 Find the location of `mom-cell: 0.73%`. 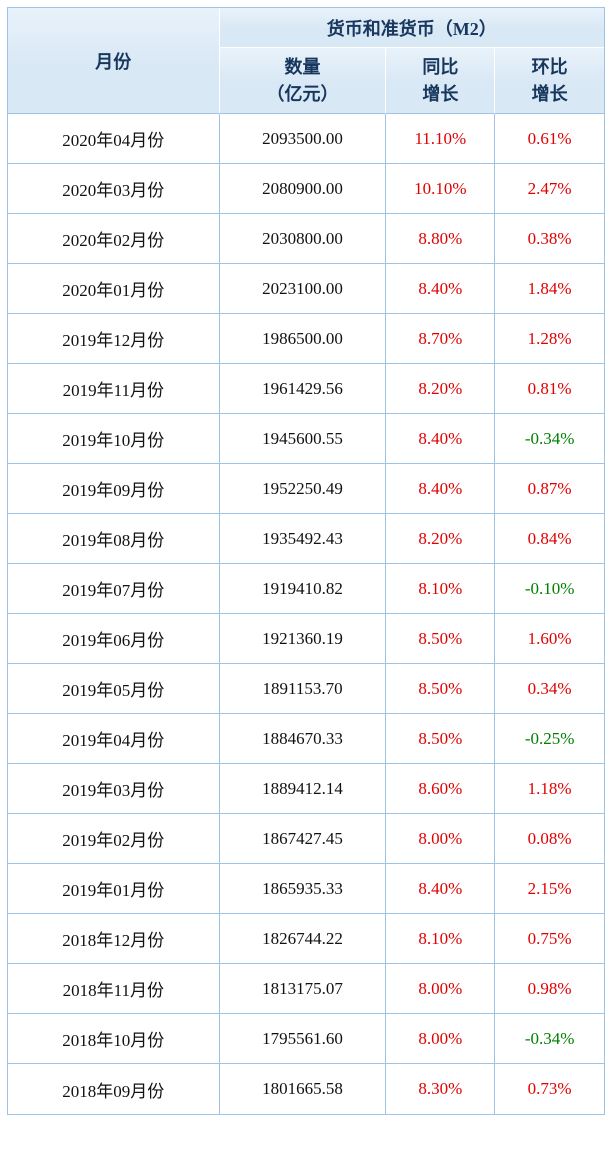

mom-cell: 0.73% is located at coordinates (549, 1089).